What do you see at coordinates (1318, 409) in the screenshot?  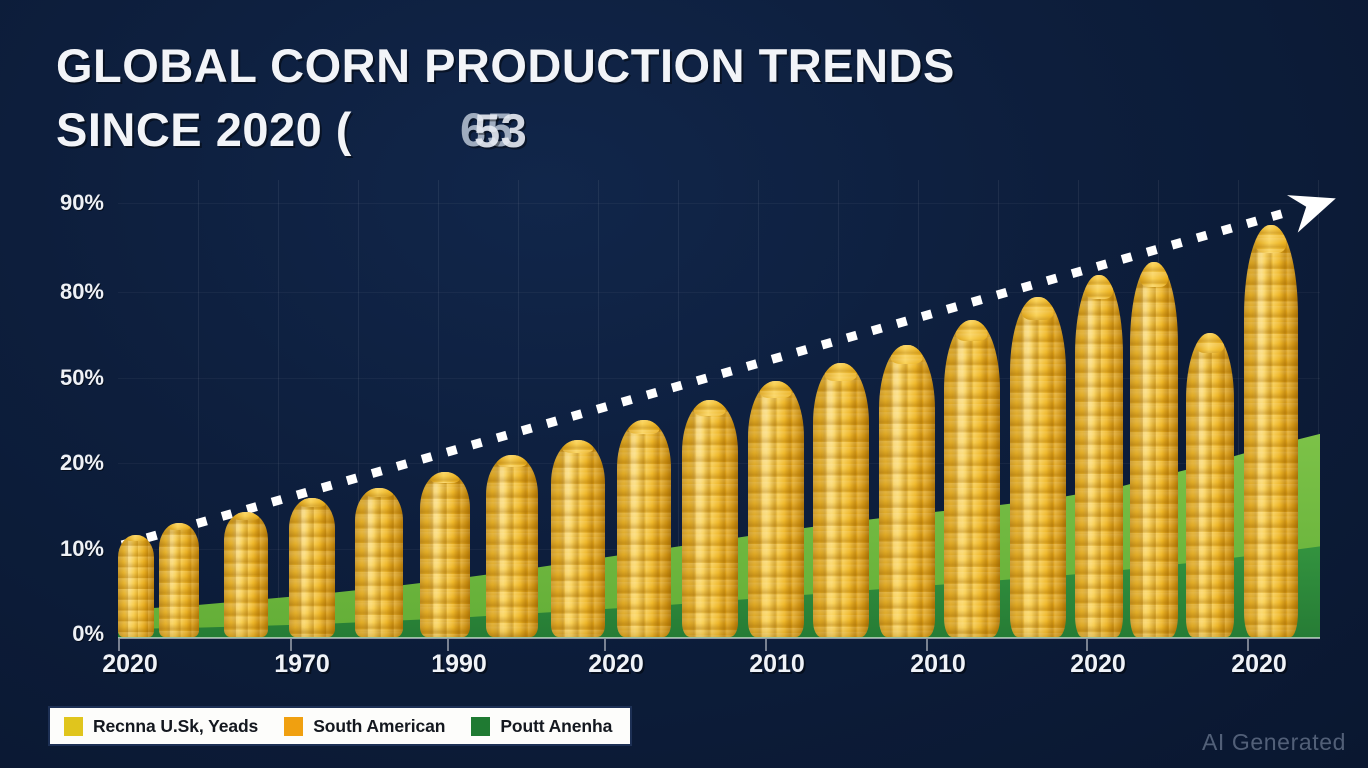 I see `gridline-vertical` at bounding box center [1318, 409].